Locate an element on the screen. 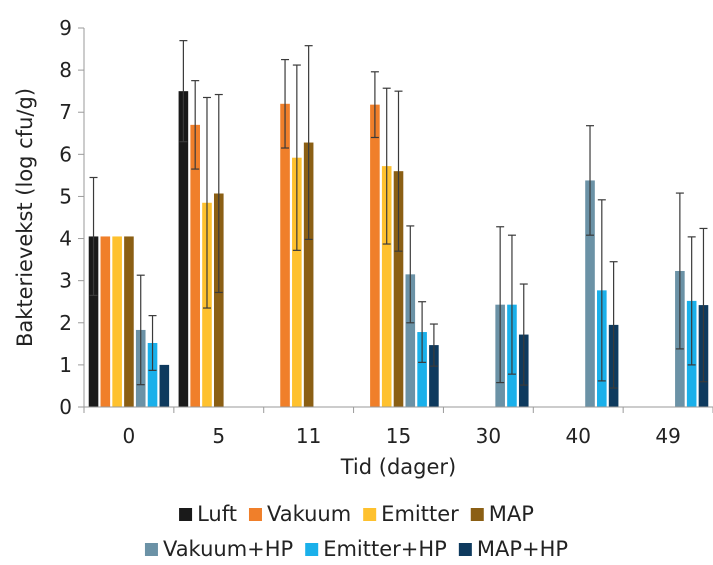  y-tick-label: 6 is located at coordinates (65, 154).